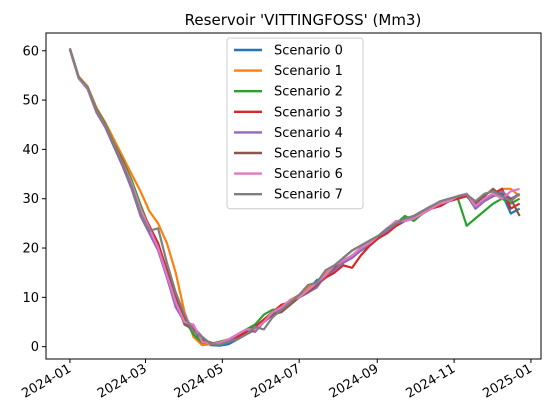 This screenshot has width=550, height=419. What do you see at coordinates (308, 71) in the screenshot?
I see `legend-label-1: Scenario 1` at bounding box center [308, 71].